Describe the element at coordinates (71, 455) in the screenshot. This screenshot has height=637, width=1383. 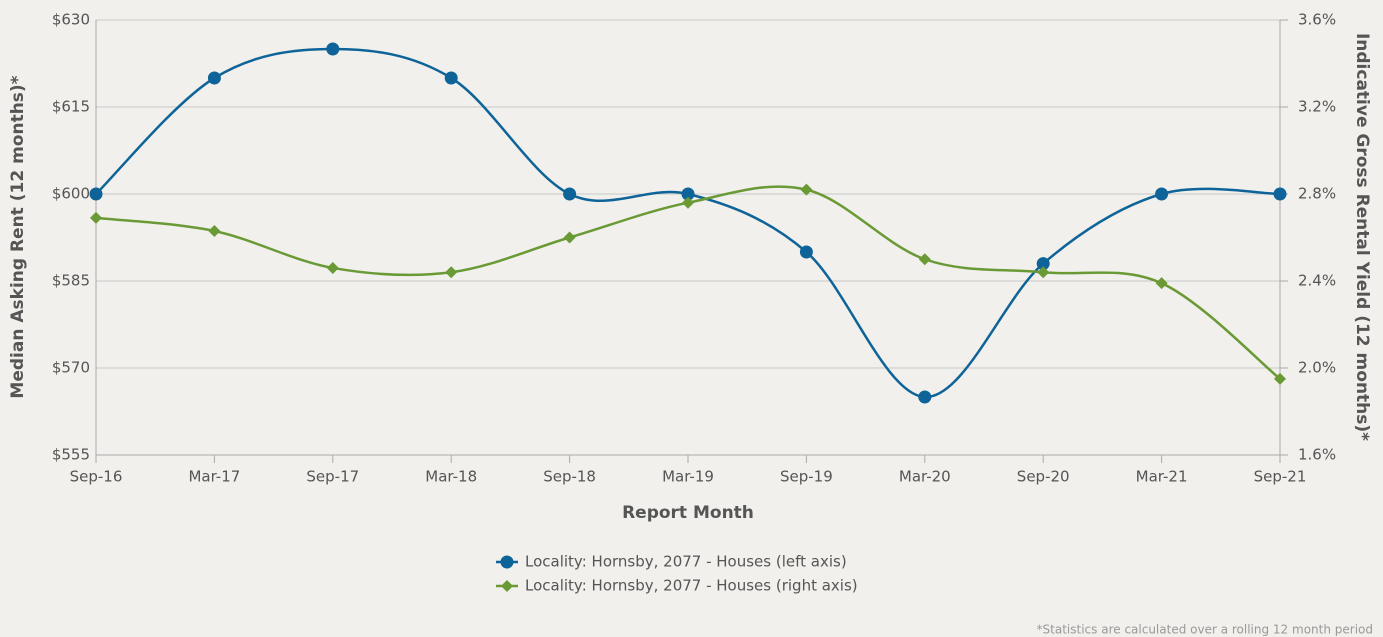
I see `y-tick-label: $555` at that location.